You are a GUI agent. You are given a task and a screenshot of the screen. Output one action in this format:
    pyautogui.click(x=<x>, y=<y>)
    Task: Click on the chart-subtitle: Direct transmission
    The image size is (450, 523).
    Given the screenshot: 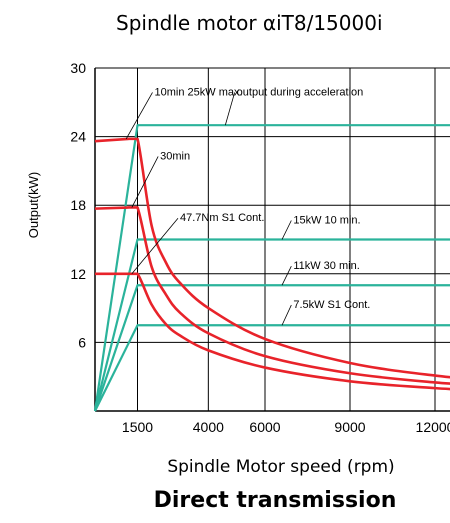 What is the action you would take?
    pyautogui.click(x=275, y=500)
    